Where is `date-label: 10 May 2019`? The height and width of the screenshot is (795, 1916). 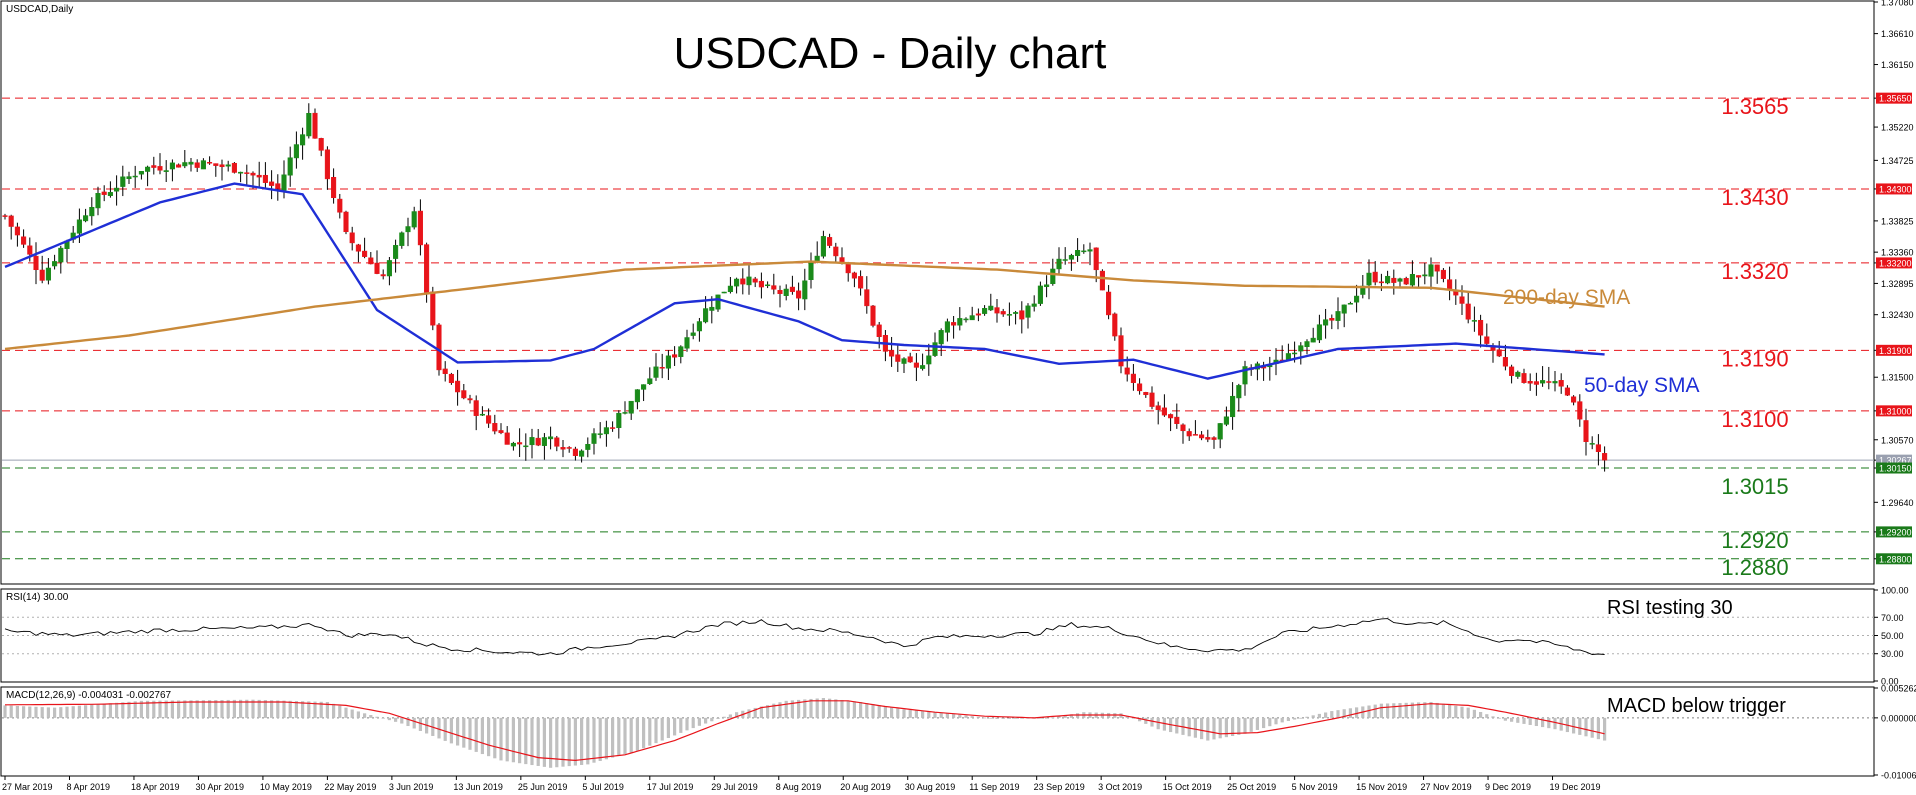
date-label: 10 May 2019 is located at coordinates (286, 787).